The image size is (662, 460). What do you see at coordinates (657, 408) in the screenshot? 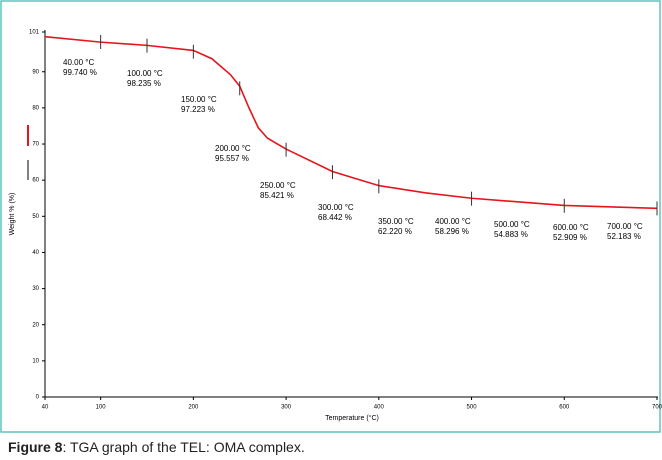
I see `x-tick-label: 700` at bounding box center [657, 408].